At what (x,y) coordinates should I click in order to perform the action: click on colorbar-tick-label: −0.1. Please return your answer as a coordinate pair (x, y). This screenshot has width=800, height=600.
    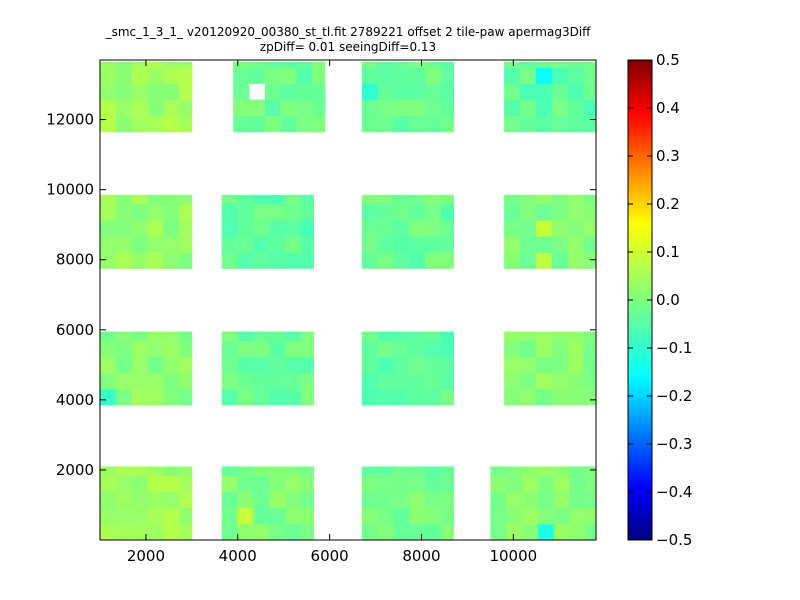
    Looking at the image, I should click on (674, 348).